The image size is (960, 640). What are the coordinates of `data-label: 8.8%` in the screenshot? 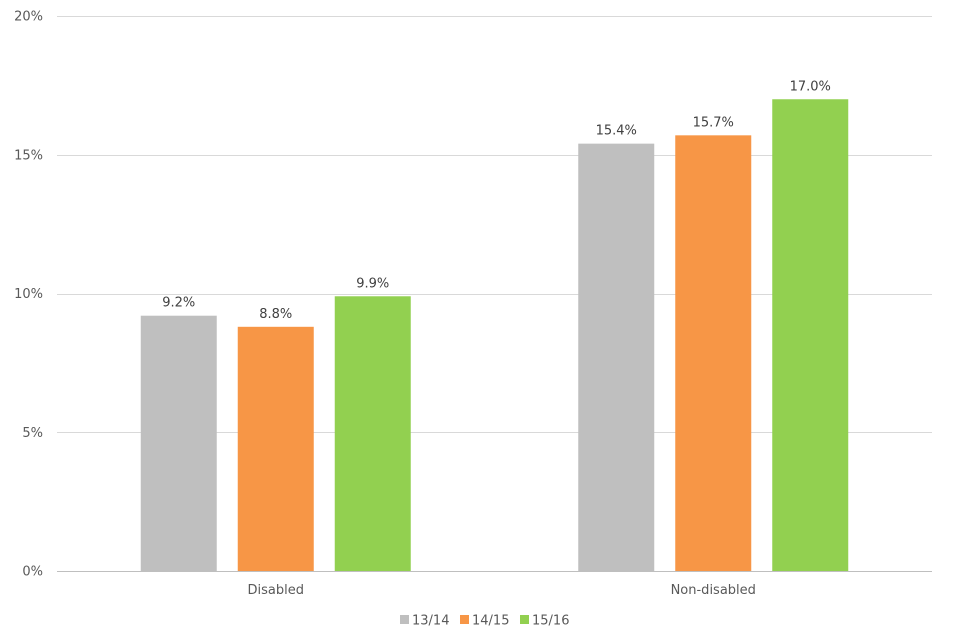 It's located at (275, 314).